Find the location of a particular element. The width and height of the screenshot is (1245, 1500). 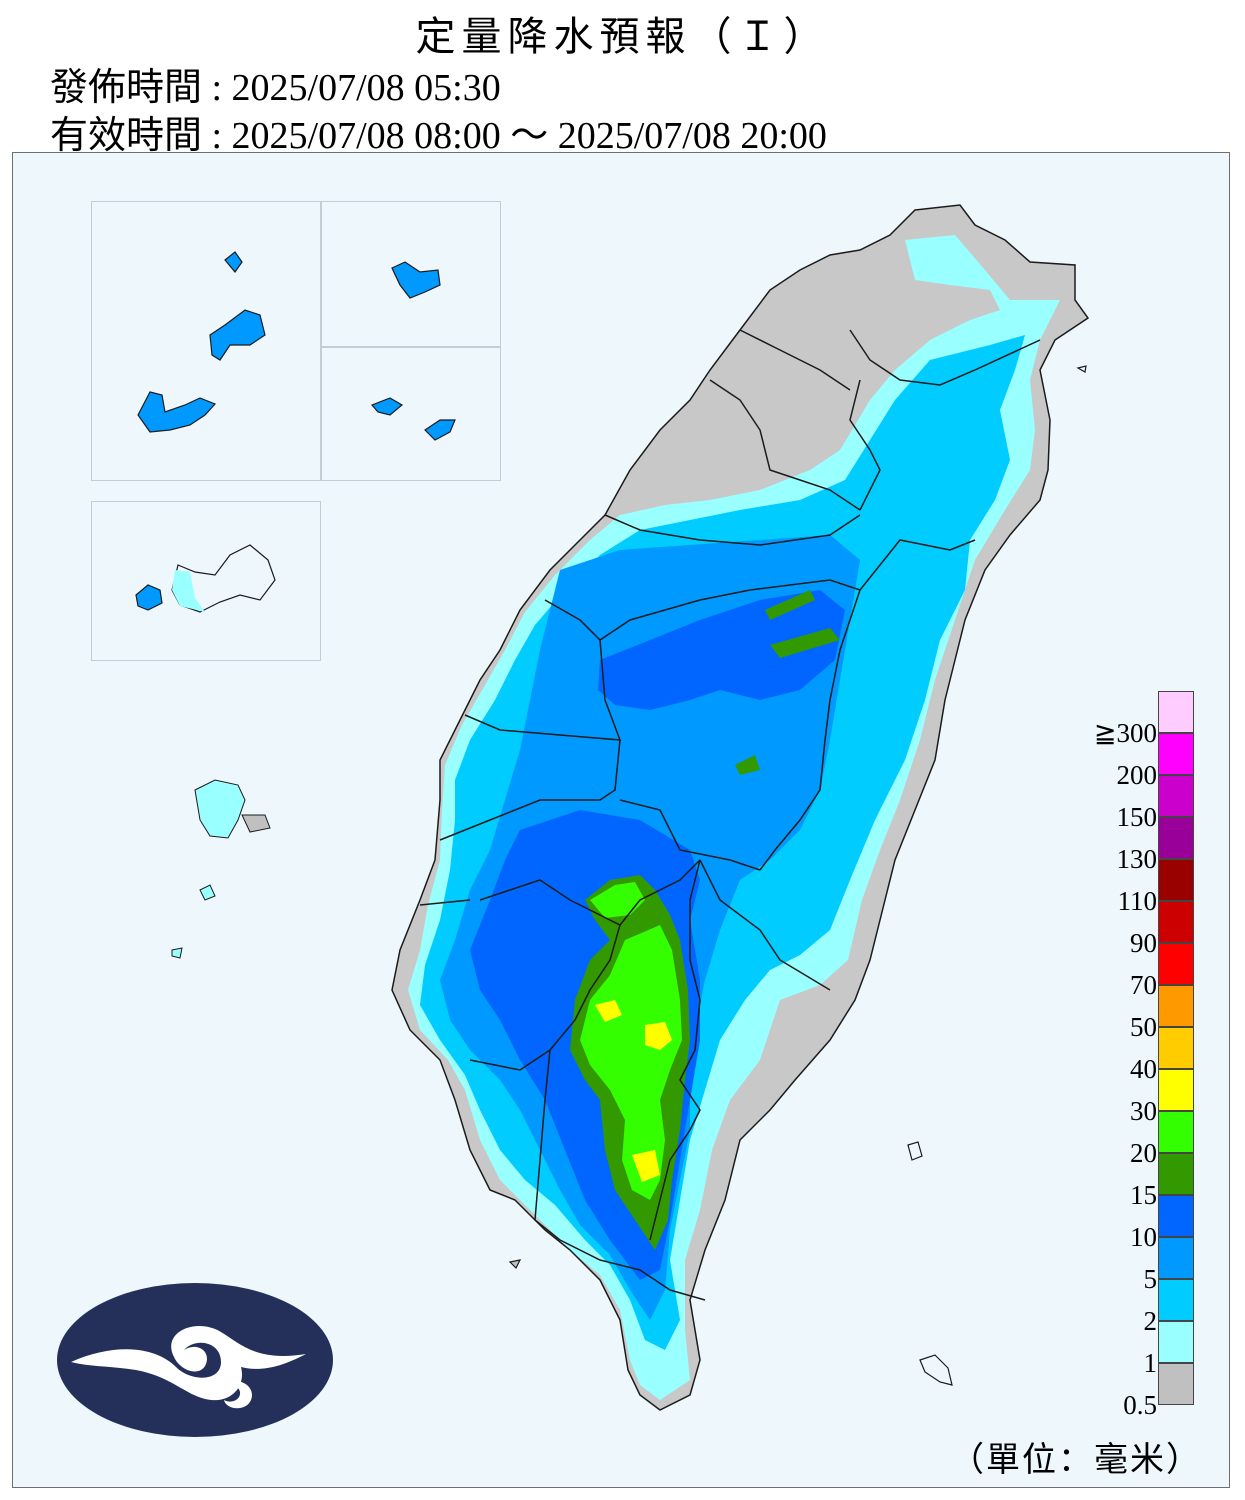

inset-kinmen is located at coordinates (206, 581).